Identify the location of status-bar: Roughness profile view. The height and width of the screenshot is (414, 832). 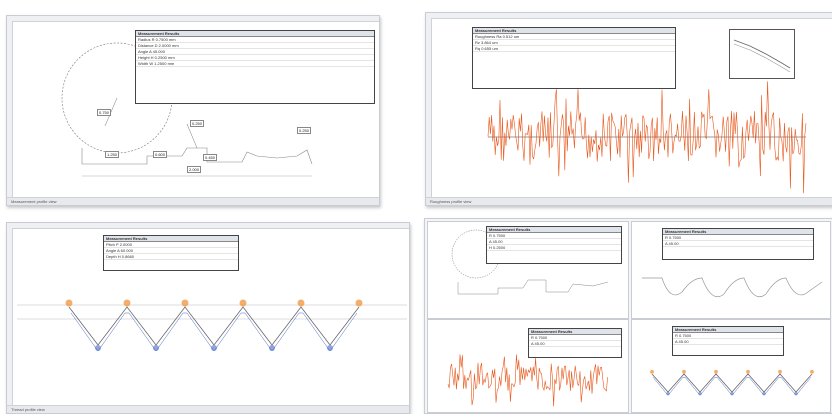
(629, 201).